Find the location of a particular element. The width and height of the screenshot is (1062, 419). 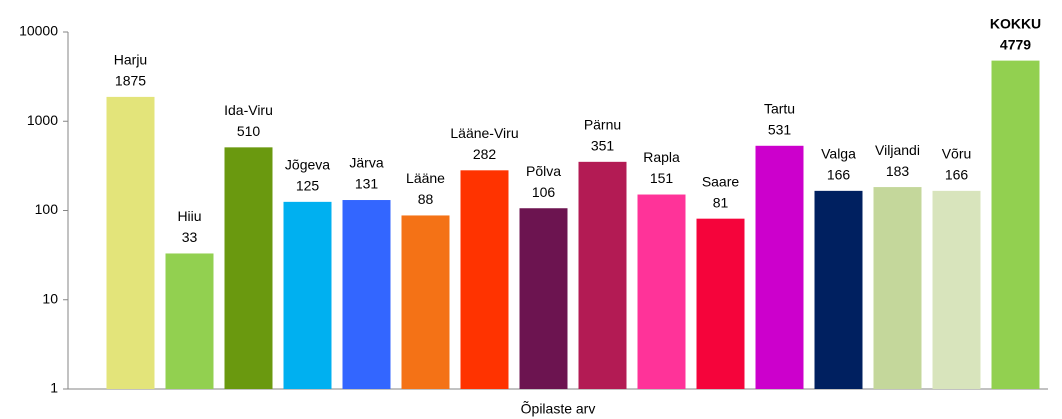

bar-category-label: Rapla is located at coordinates (661, 157).